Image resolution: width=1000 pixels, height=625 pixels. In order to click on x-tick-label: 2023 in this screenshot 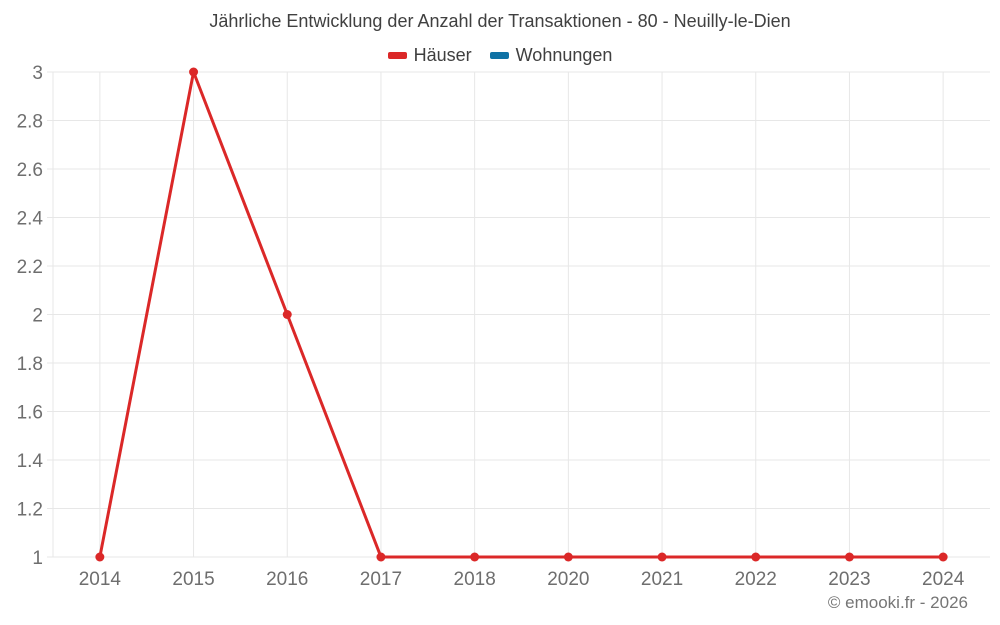, I will do `click(849, 579)`.